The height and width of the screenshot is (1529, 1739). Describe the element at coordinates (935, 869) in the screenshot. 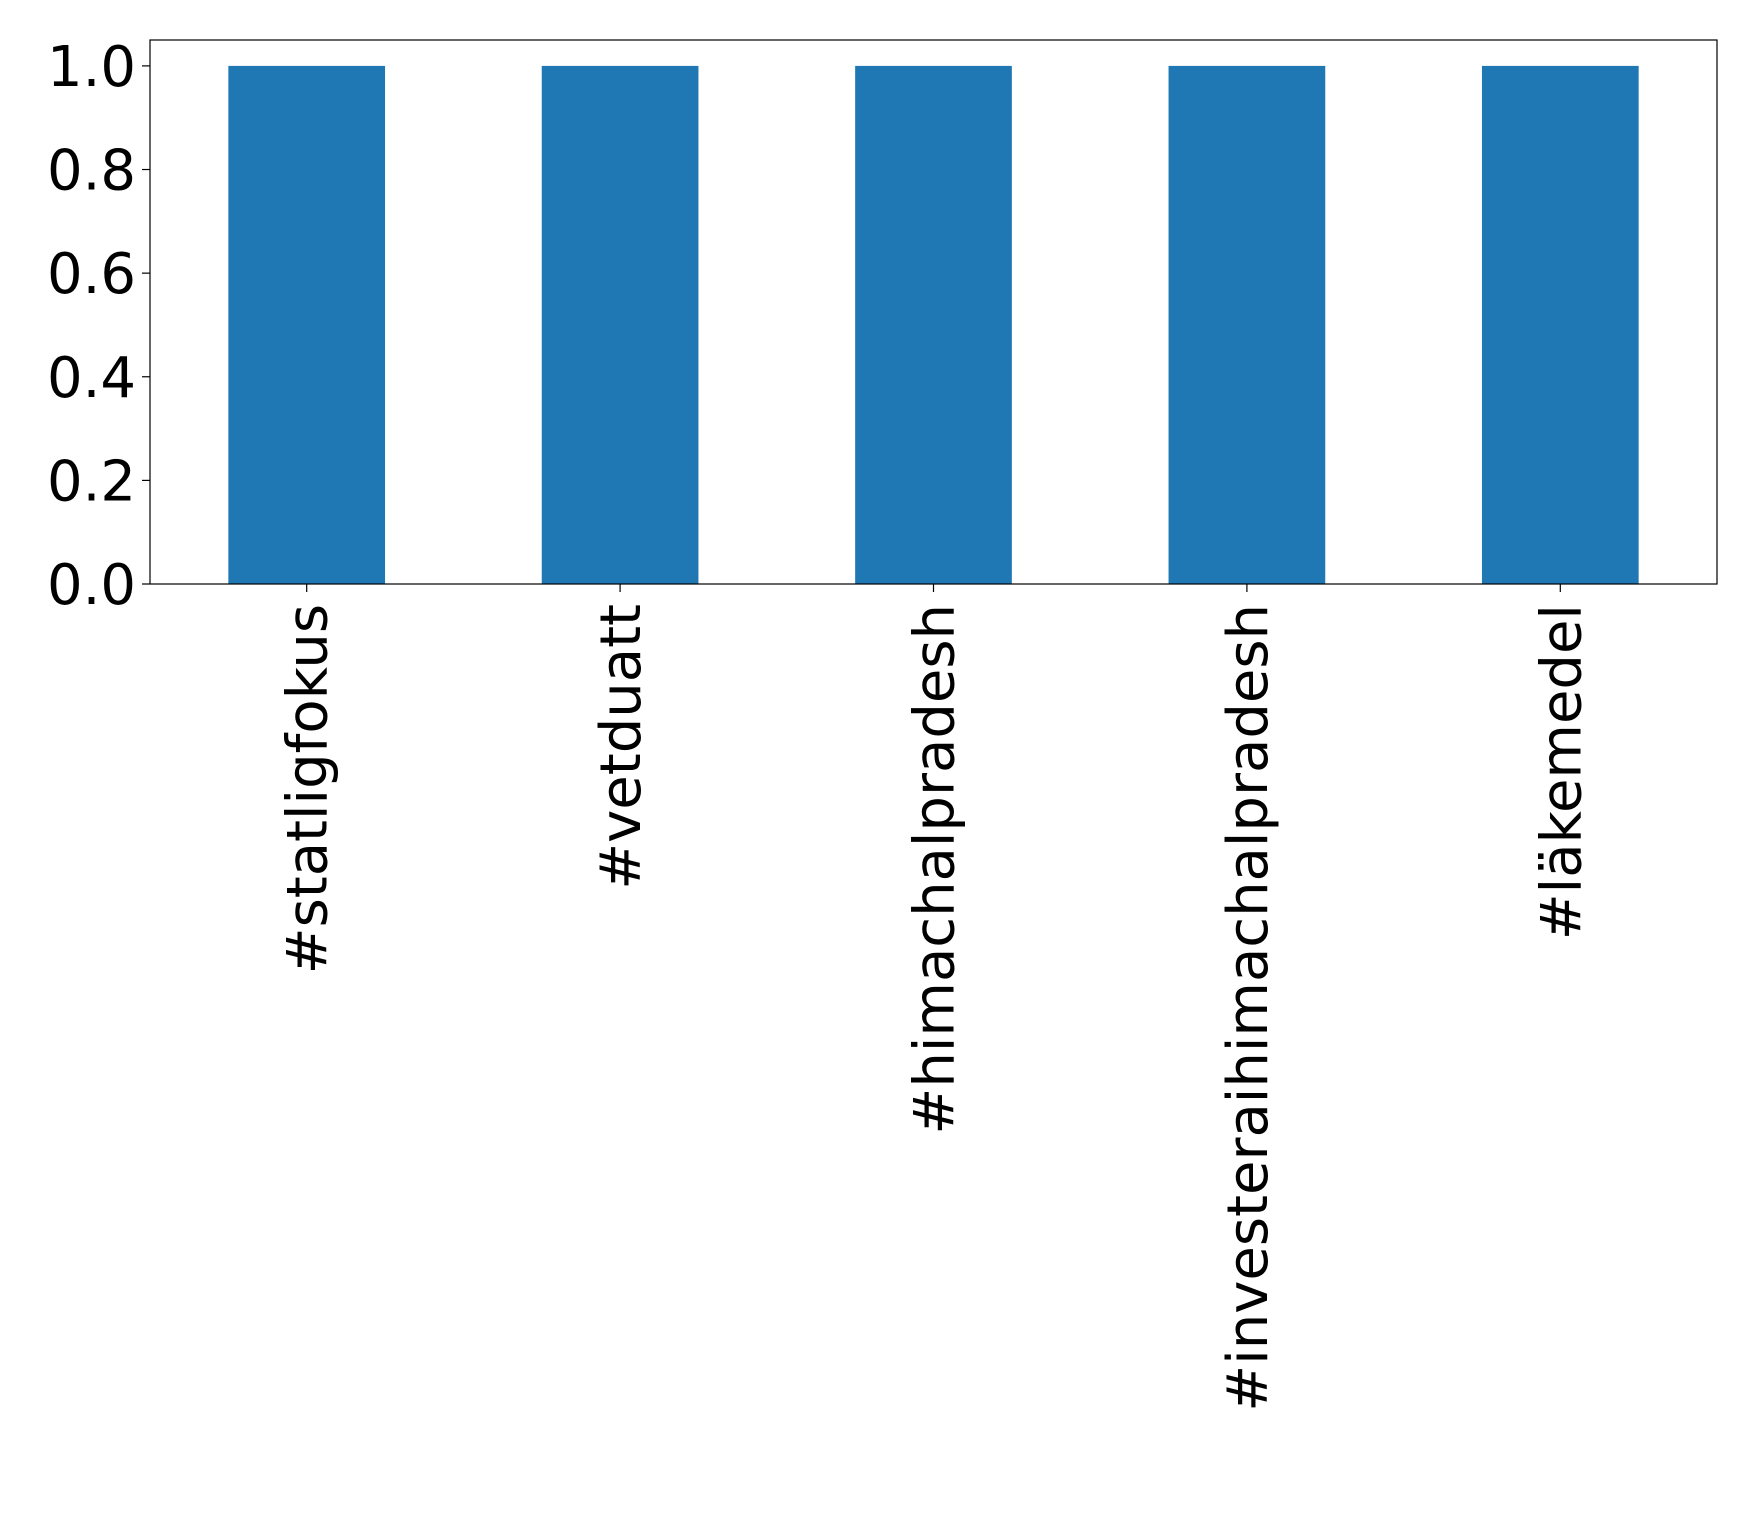

I see `x-tick-label: #himachalpradesh` at that location.